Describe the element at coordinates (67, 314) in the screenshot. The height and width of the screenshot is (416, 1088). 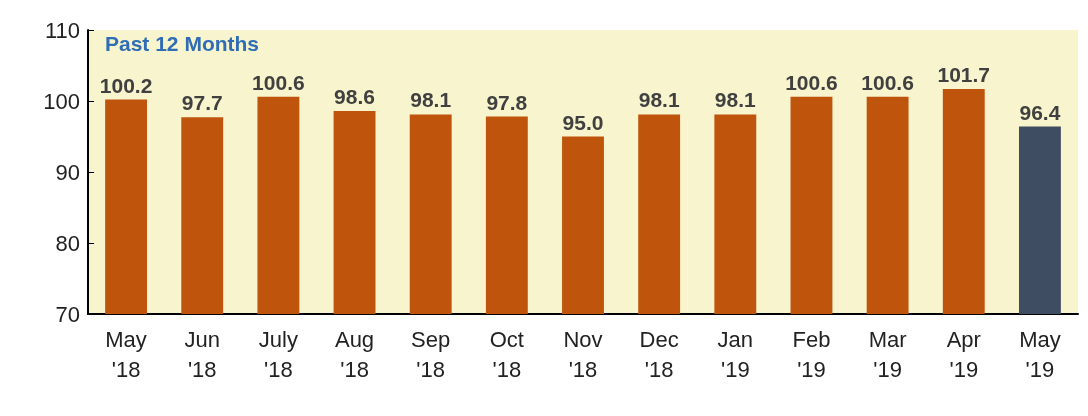
I see `y-tick-label: 70` at that location.